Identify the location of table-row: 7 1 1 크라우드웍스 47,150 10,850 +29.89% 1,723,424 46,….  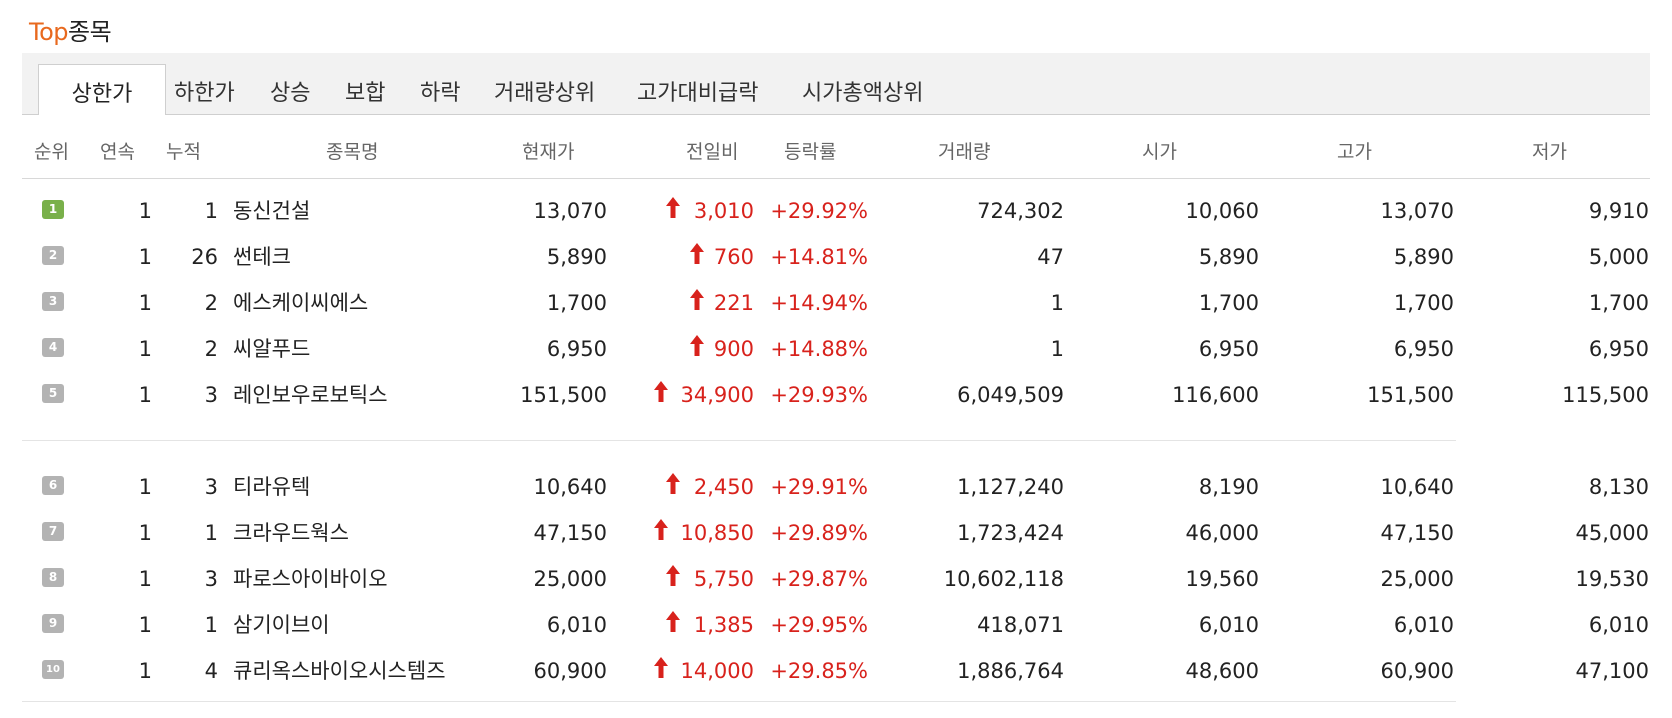
(836, 532).